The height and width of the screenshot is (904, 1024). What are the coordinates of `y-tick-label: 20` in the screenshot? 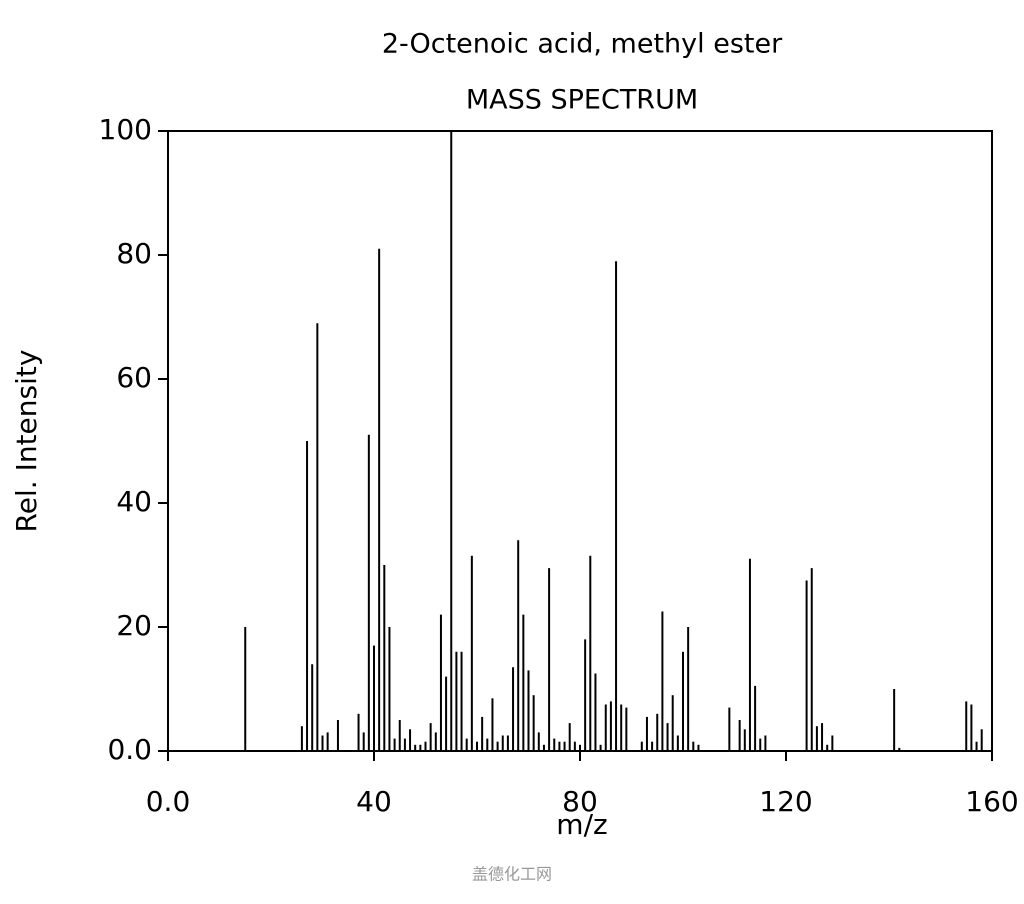 It's located at (134, 625).